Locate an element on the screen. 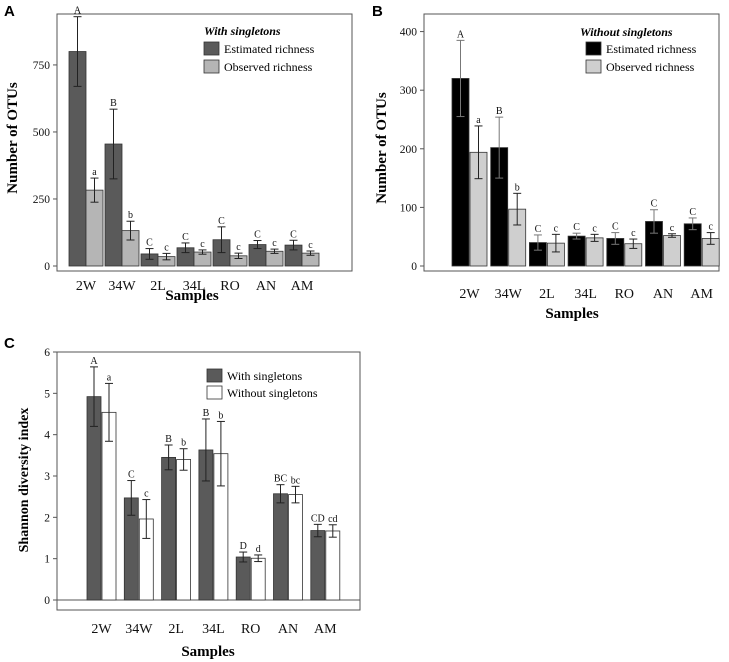 This screenshot has width=729, height=662. panel-label-c: C is located at coordinates (9, 343).